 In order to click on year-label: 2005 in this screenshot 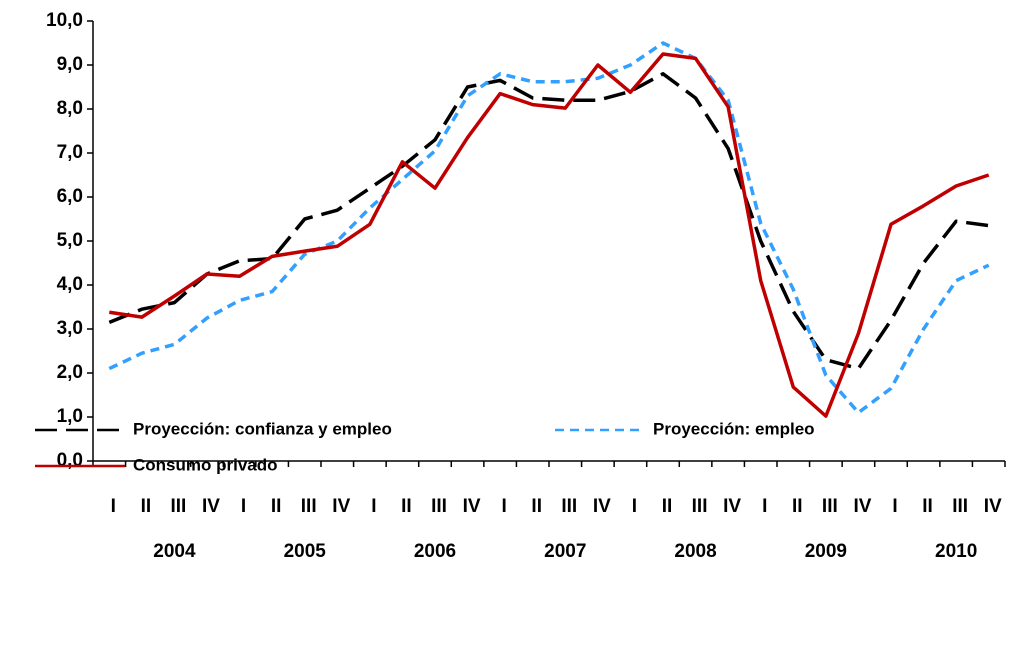, I will do `click(305, 551)`.